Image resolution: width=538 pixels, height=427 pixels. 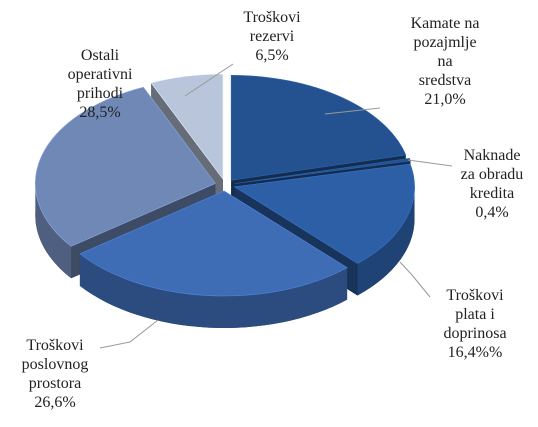 I want to click on label-line: Kamate na, so click(x=445, y=23).